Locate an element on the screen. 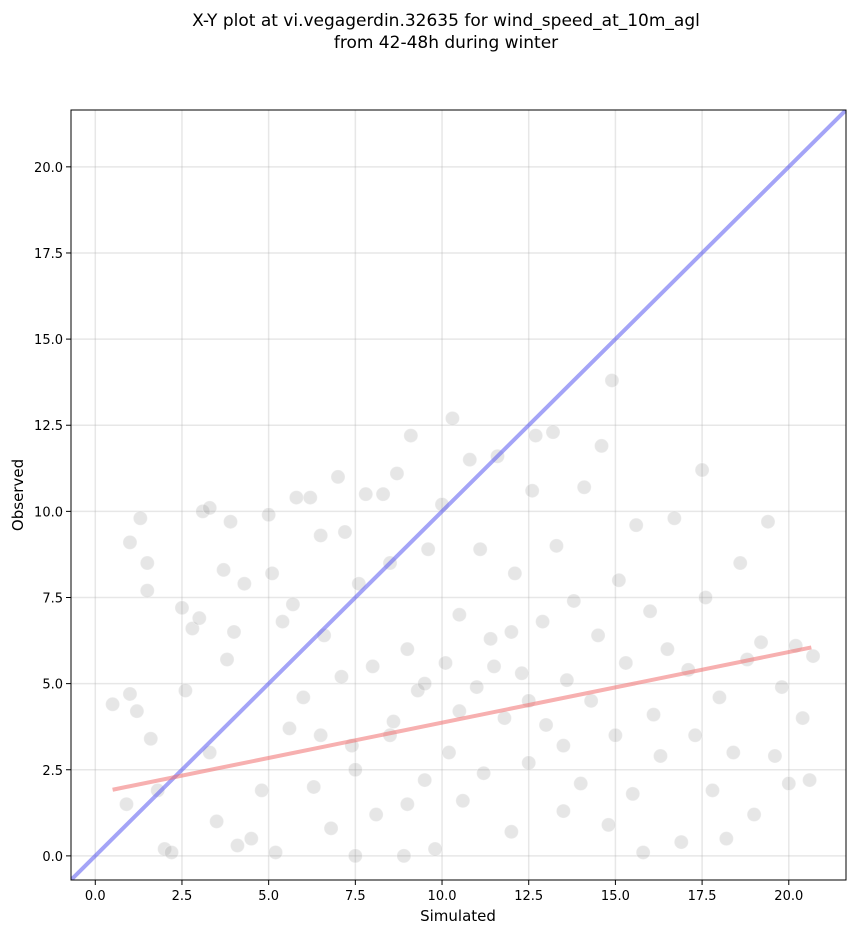 This screenshot has height=938, width=856. y-axis-label: Observed is located at coordinates (18, 495).